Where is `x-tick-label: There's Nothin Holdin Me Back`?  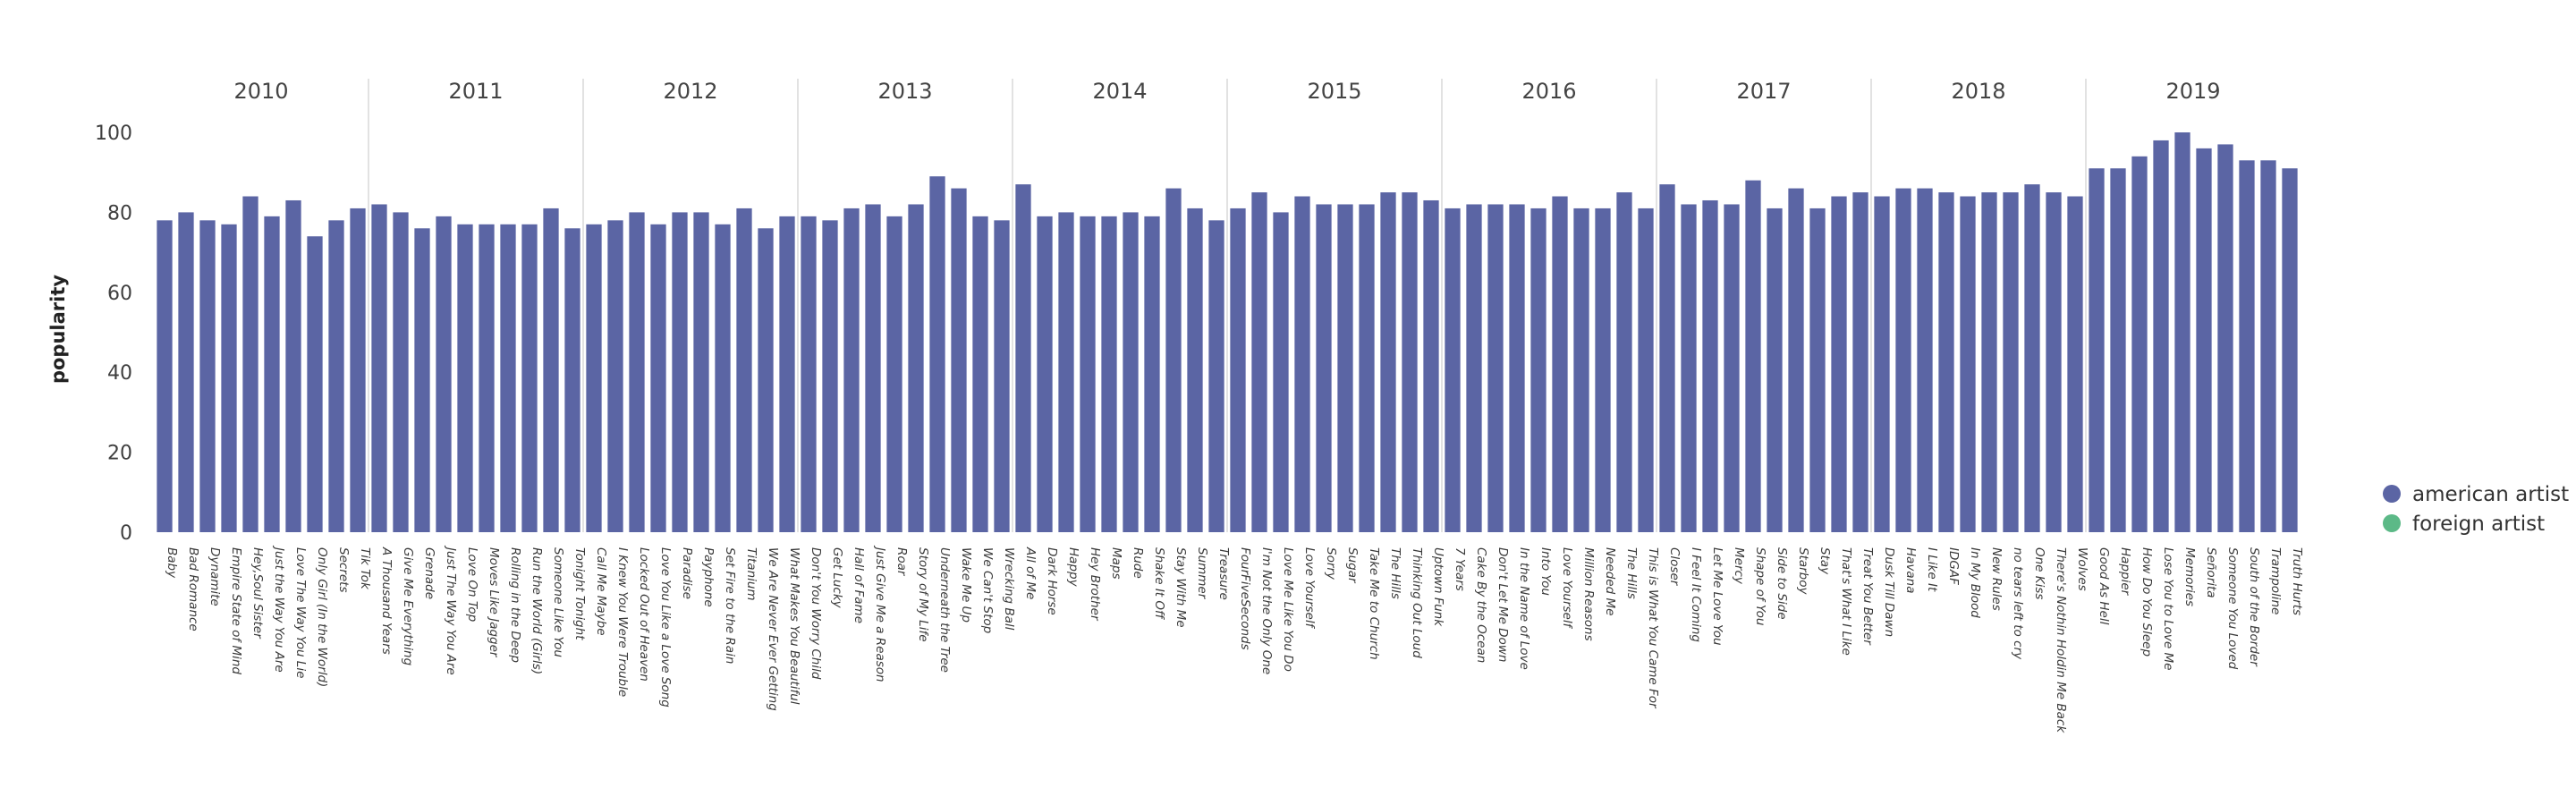 x-tick-label: There's Nothin Holdin Me Back is located at coordinates (2061, 640).